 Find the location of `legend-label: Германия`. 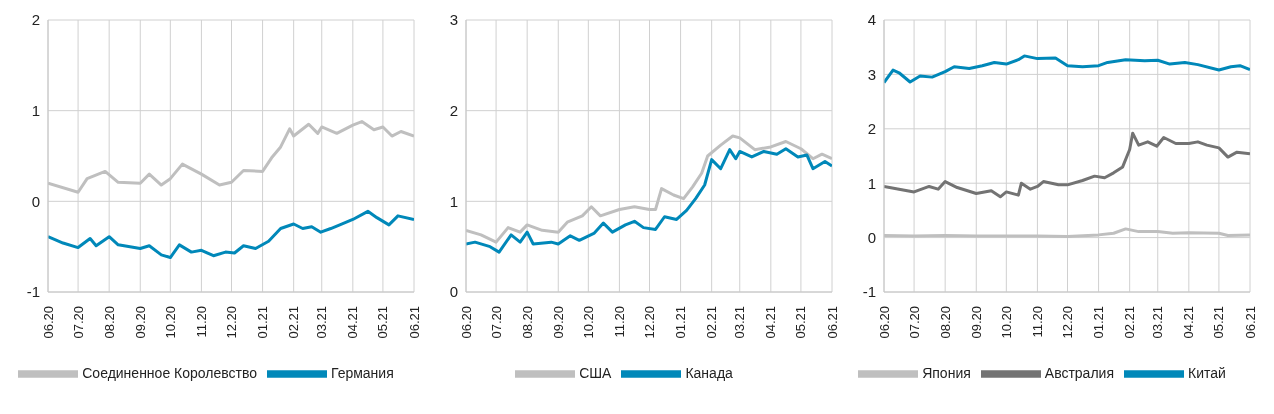

legend-label: Германия is located at coordinates (362, 372).